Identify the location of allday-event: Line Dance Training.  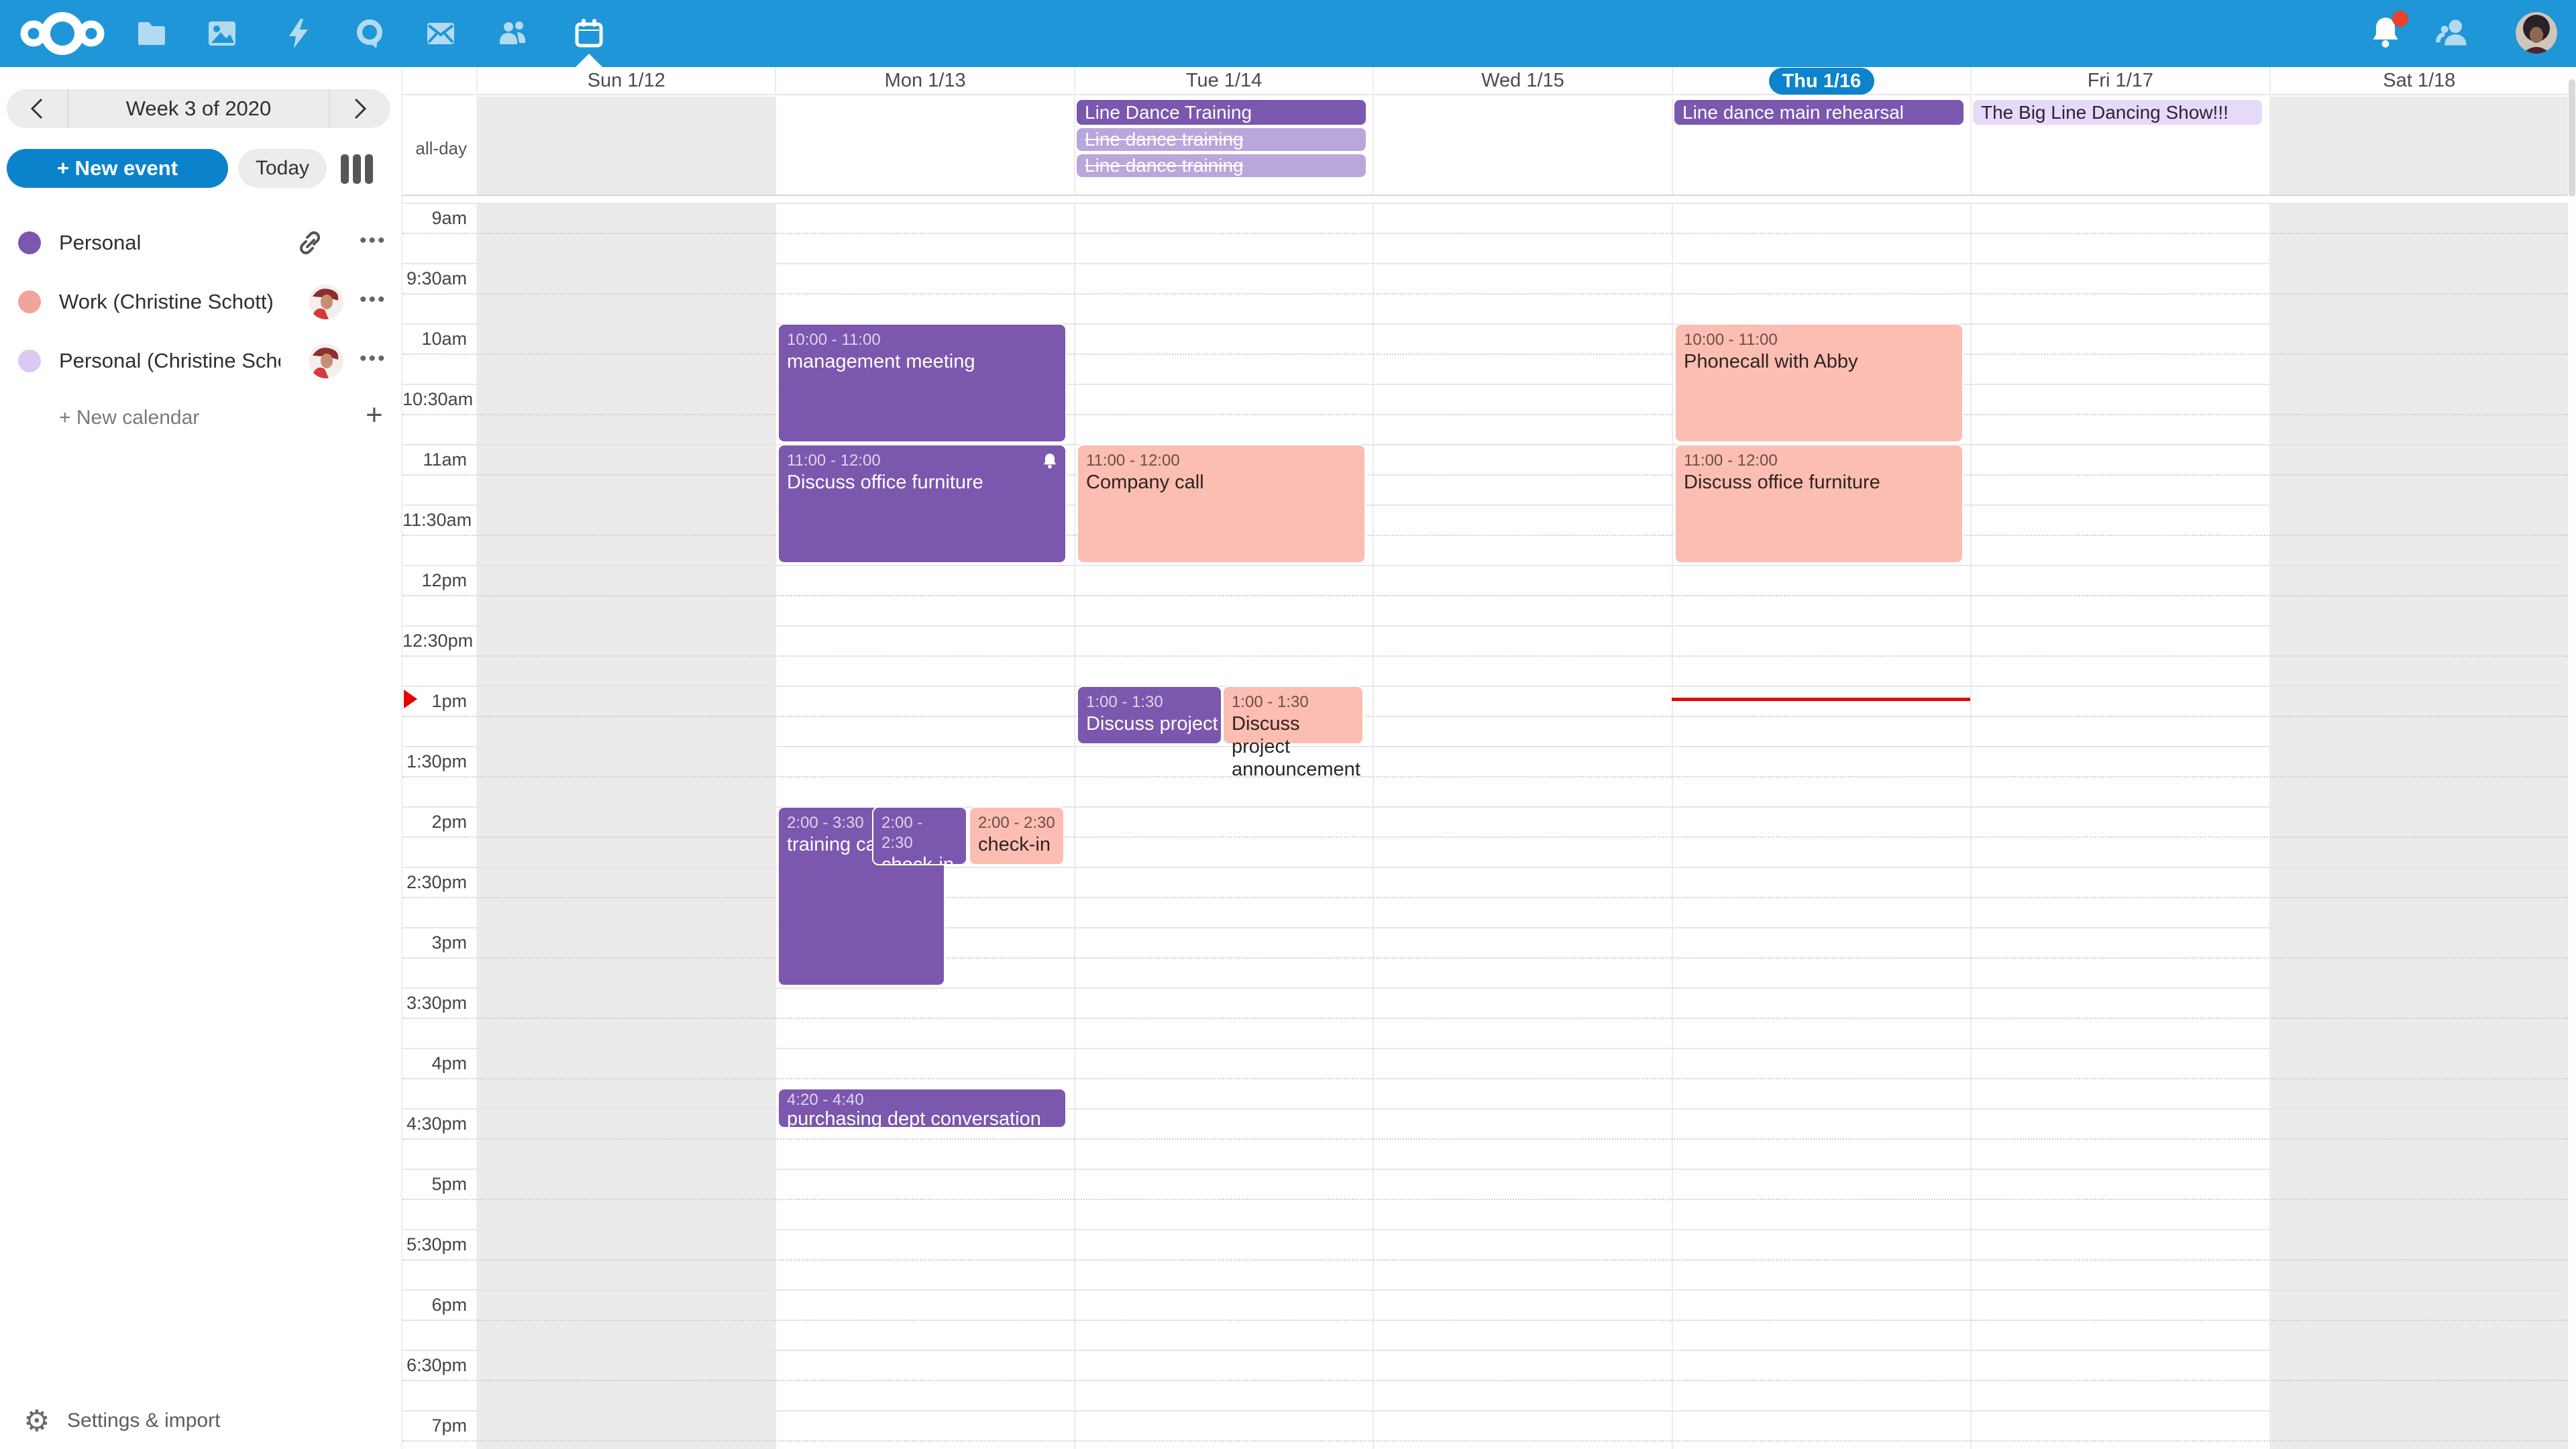
(1221, 112).